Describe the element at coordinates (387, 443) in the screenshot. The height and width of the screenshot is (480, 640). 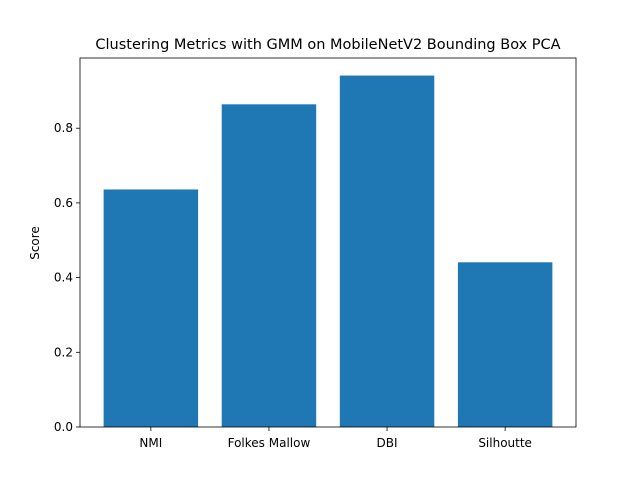
I see `x-tick-label: DBI` at that location.